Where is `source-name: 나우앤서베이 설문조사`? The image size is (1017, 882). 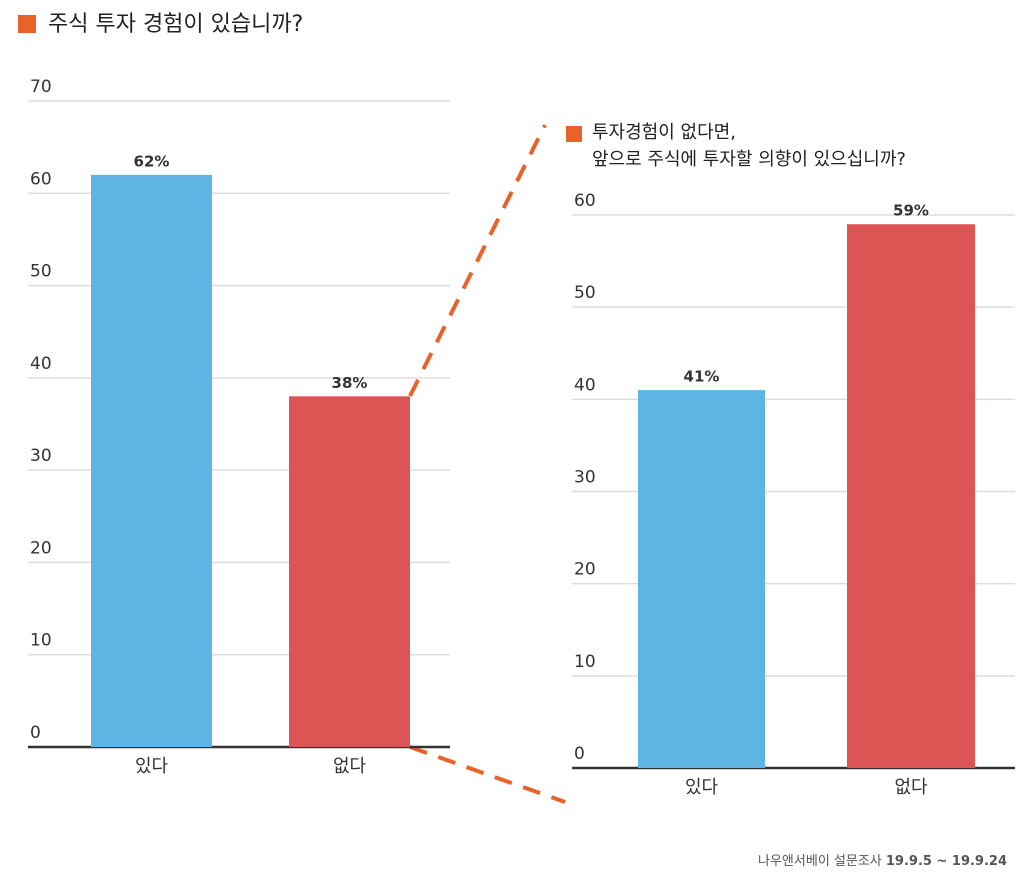 source-name: 나우앤서베이 설문조사 is located at coordinates (820, 861).